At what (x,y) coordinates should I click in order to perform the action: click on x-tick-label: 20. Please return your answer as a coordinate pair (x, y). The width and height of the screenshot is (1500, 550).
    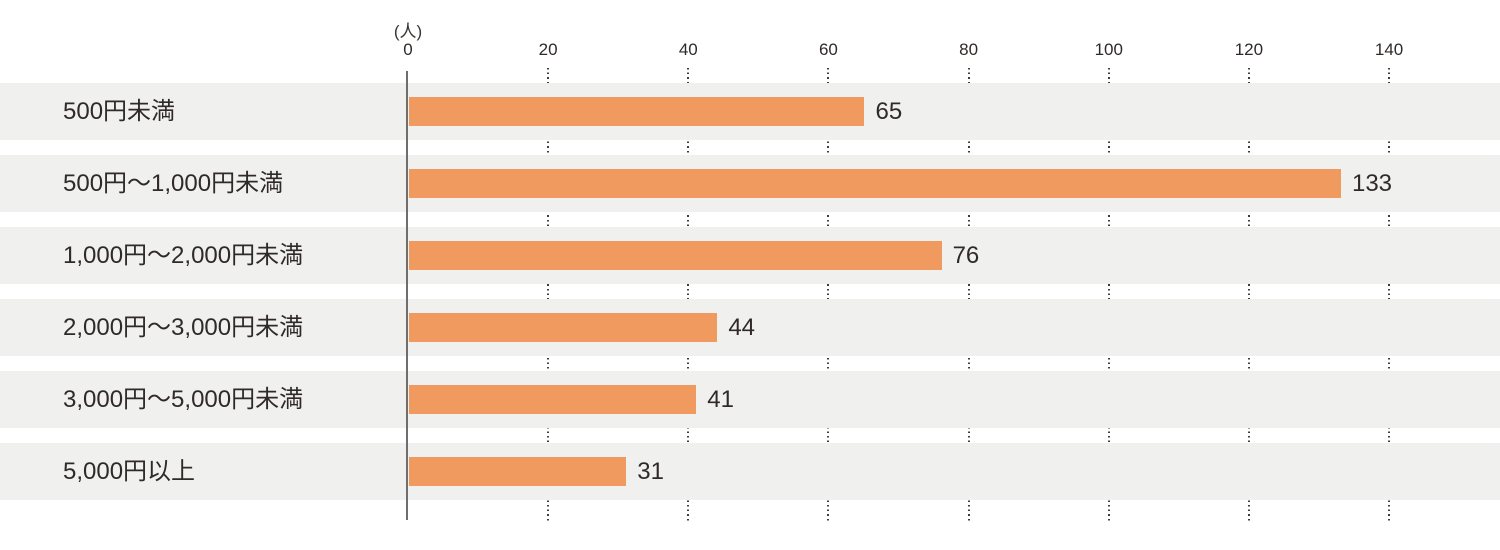
    Looking at the image, I should click on (548, 49).